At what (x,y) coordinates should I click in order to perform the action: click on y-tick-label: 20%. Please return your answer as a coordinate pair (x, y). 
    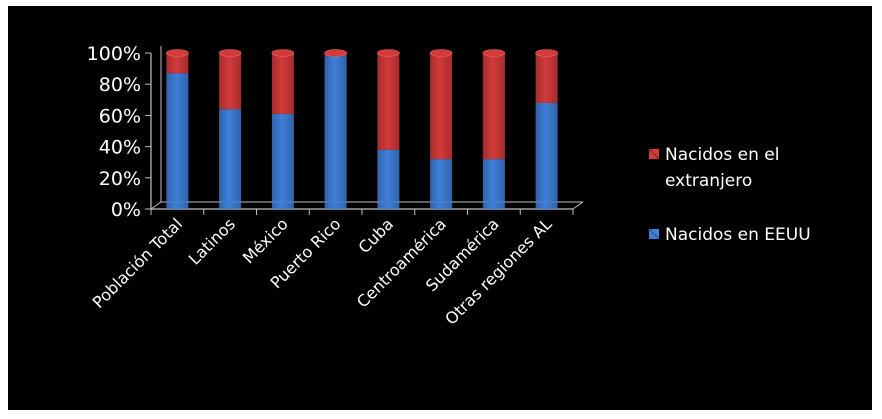
    Looking at the image, I should click on (120, 179).